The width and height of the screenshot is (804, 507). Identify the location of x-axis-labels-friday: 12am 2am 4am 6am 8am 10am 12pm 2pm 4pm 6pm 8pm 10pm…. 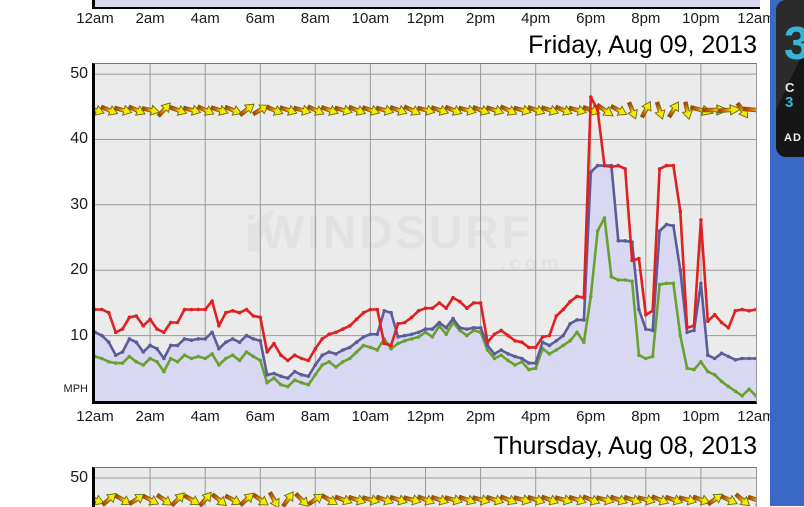
(402, 417).